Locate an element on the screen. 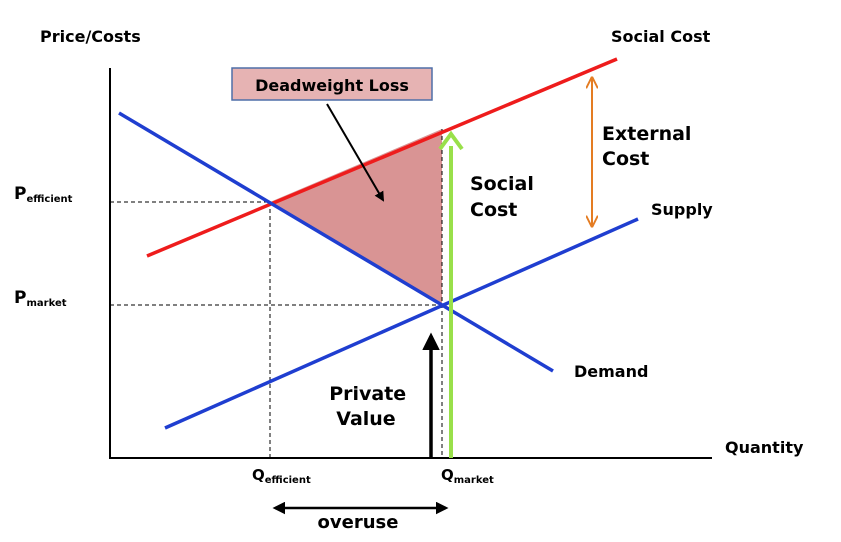 This screenshot has width=841, height=542. y-axis-label: Price/Costs is located at coordinates (90, 36).